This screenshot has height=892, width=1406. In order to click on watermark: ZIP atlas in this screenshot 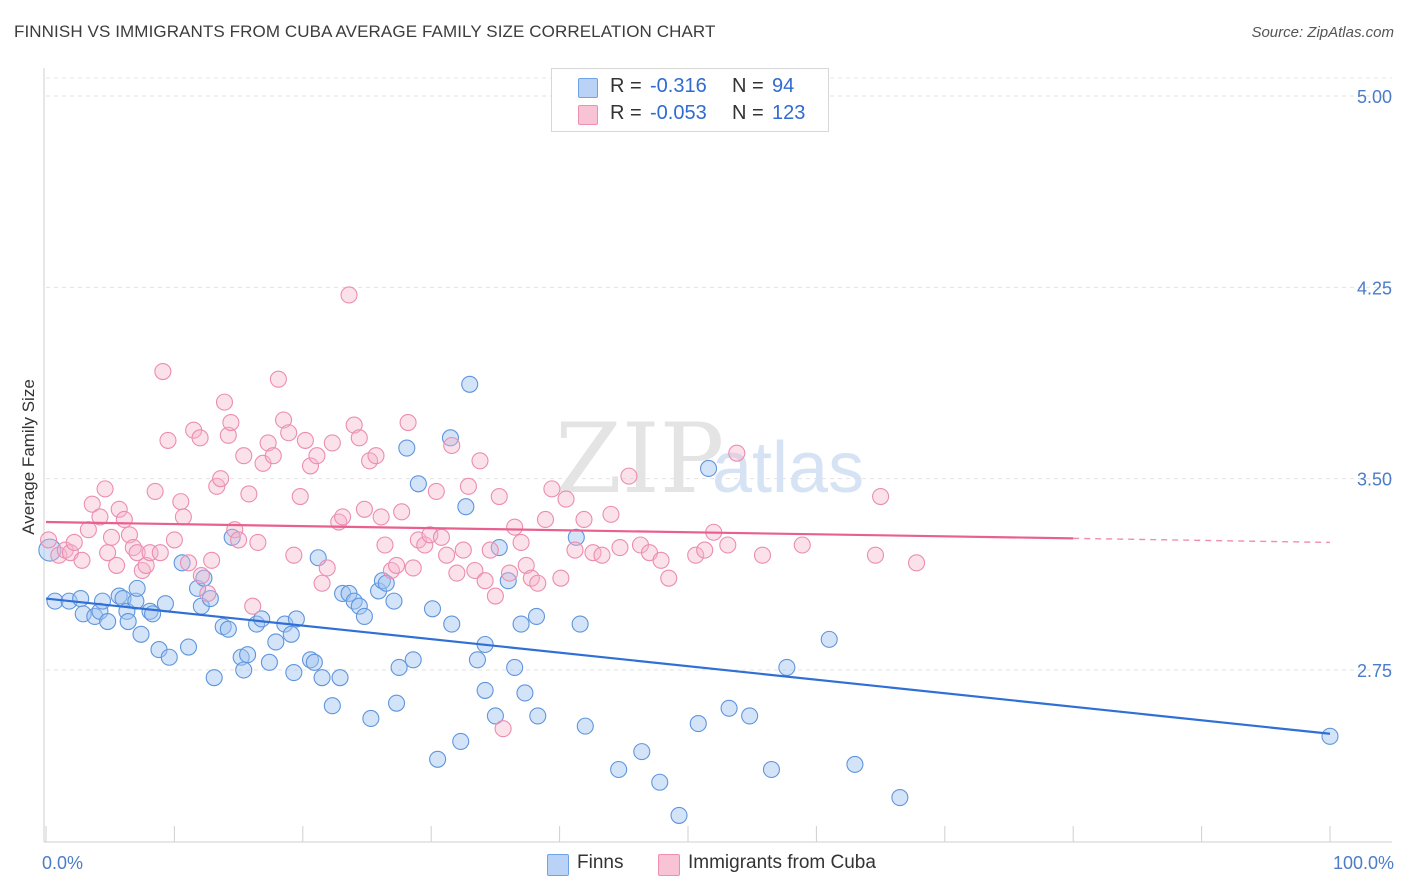, I will do `click(709, 459)`.